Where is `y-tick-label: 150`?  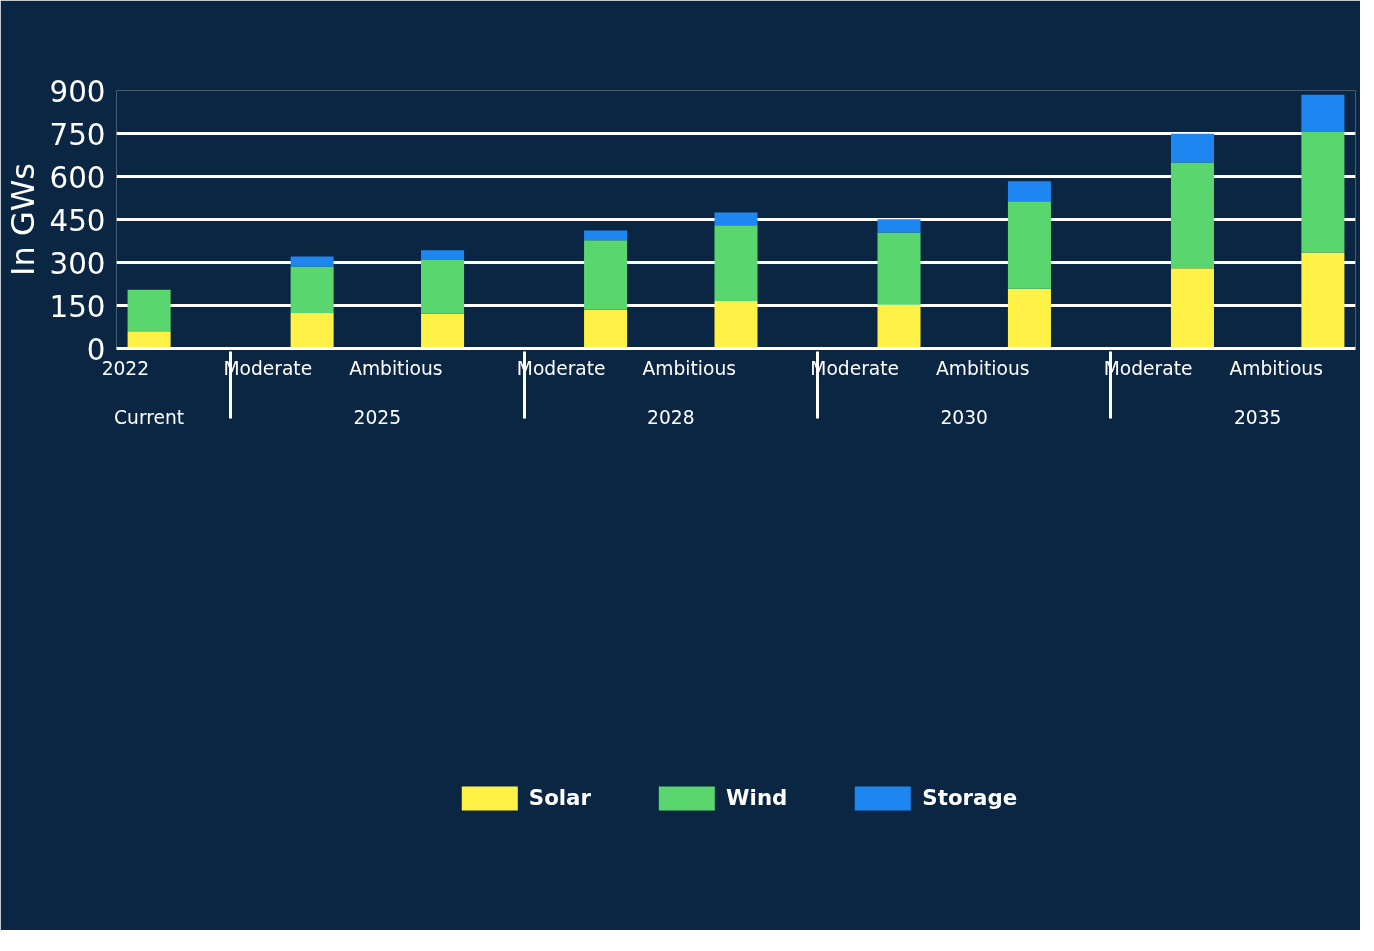 y-tick-label: 150 is located at coordinates (77, 306).